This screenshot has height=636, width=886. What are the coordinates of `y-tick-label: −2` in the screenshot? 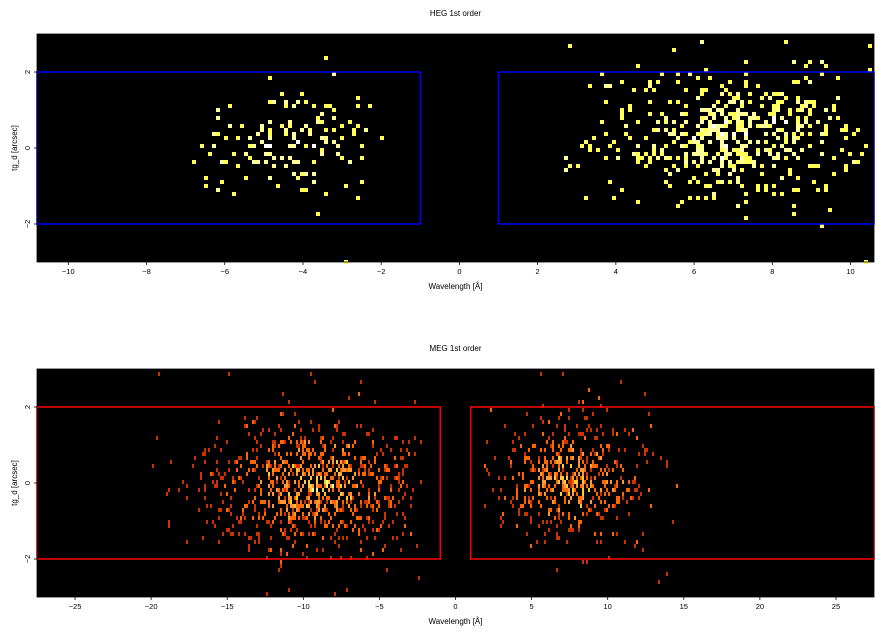 It's located at (27, 559).